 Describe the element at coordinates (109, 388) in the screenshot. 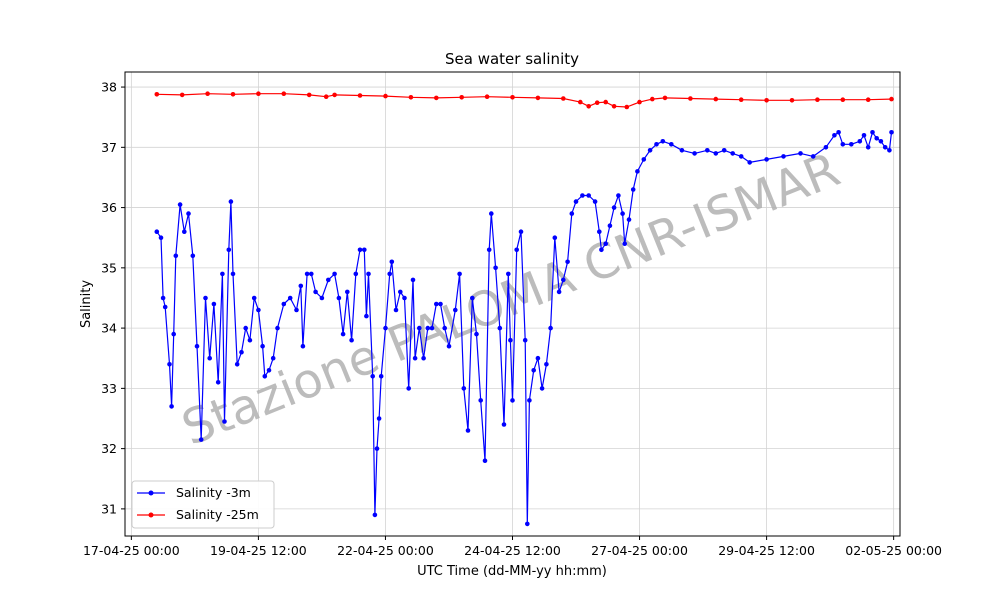

I see `y-tick-label: 33` at that location.